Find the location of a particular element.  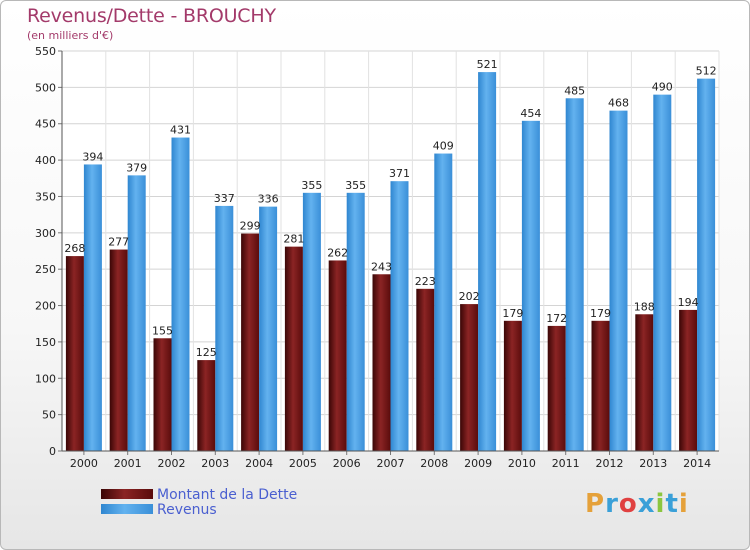

x-tick-label: 2006 is located at coordinates (347, 463).